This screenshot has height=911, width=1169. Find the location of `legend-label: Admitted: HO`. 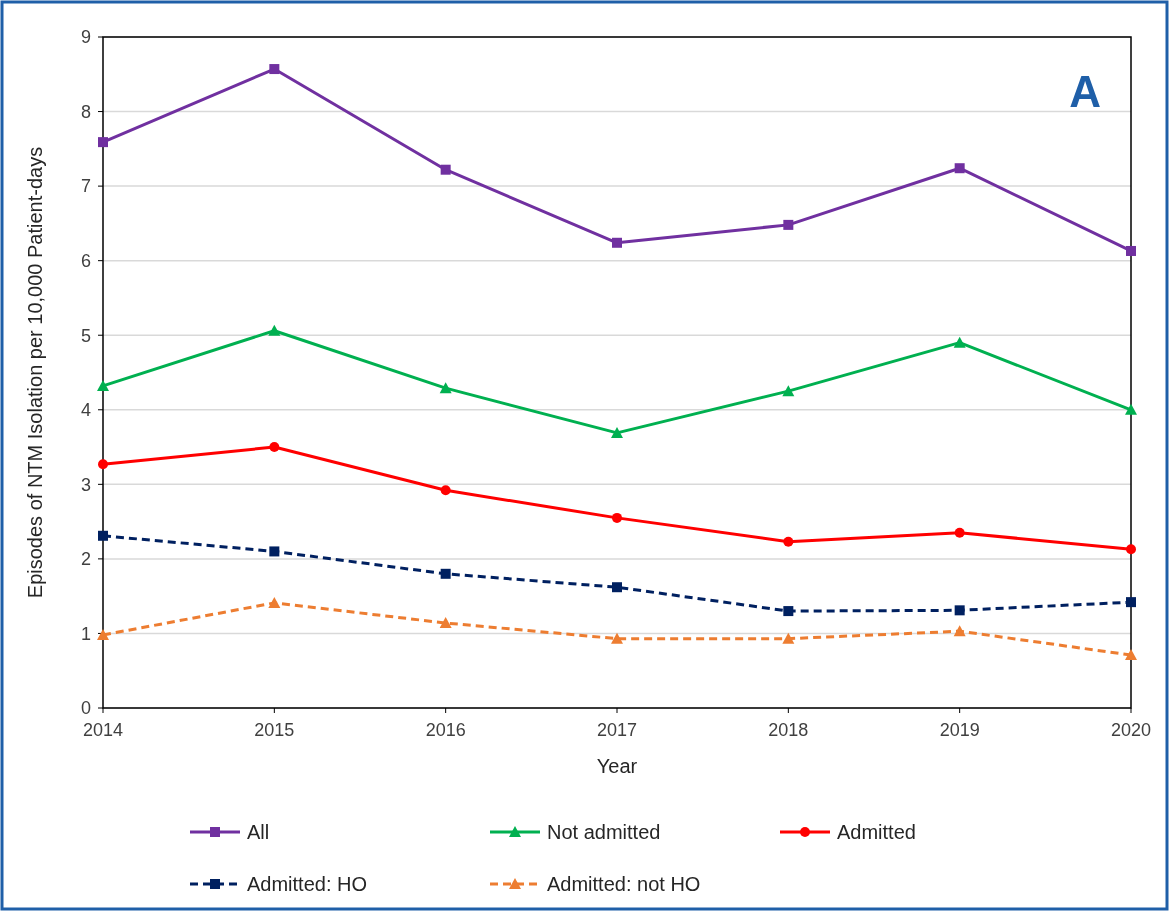

legend-label: Admitted: HO is located at coordinates (307, 884).